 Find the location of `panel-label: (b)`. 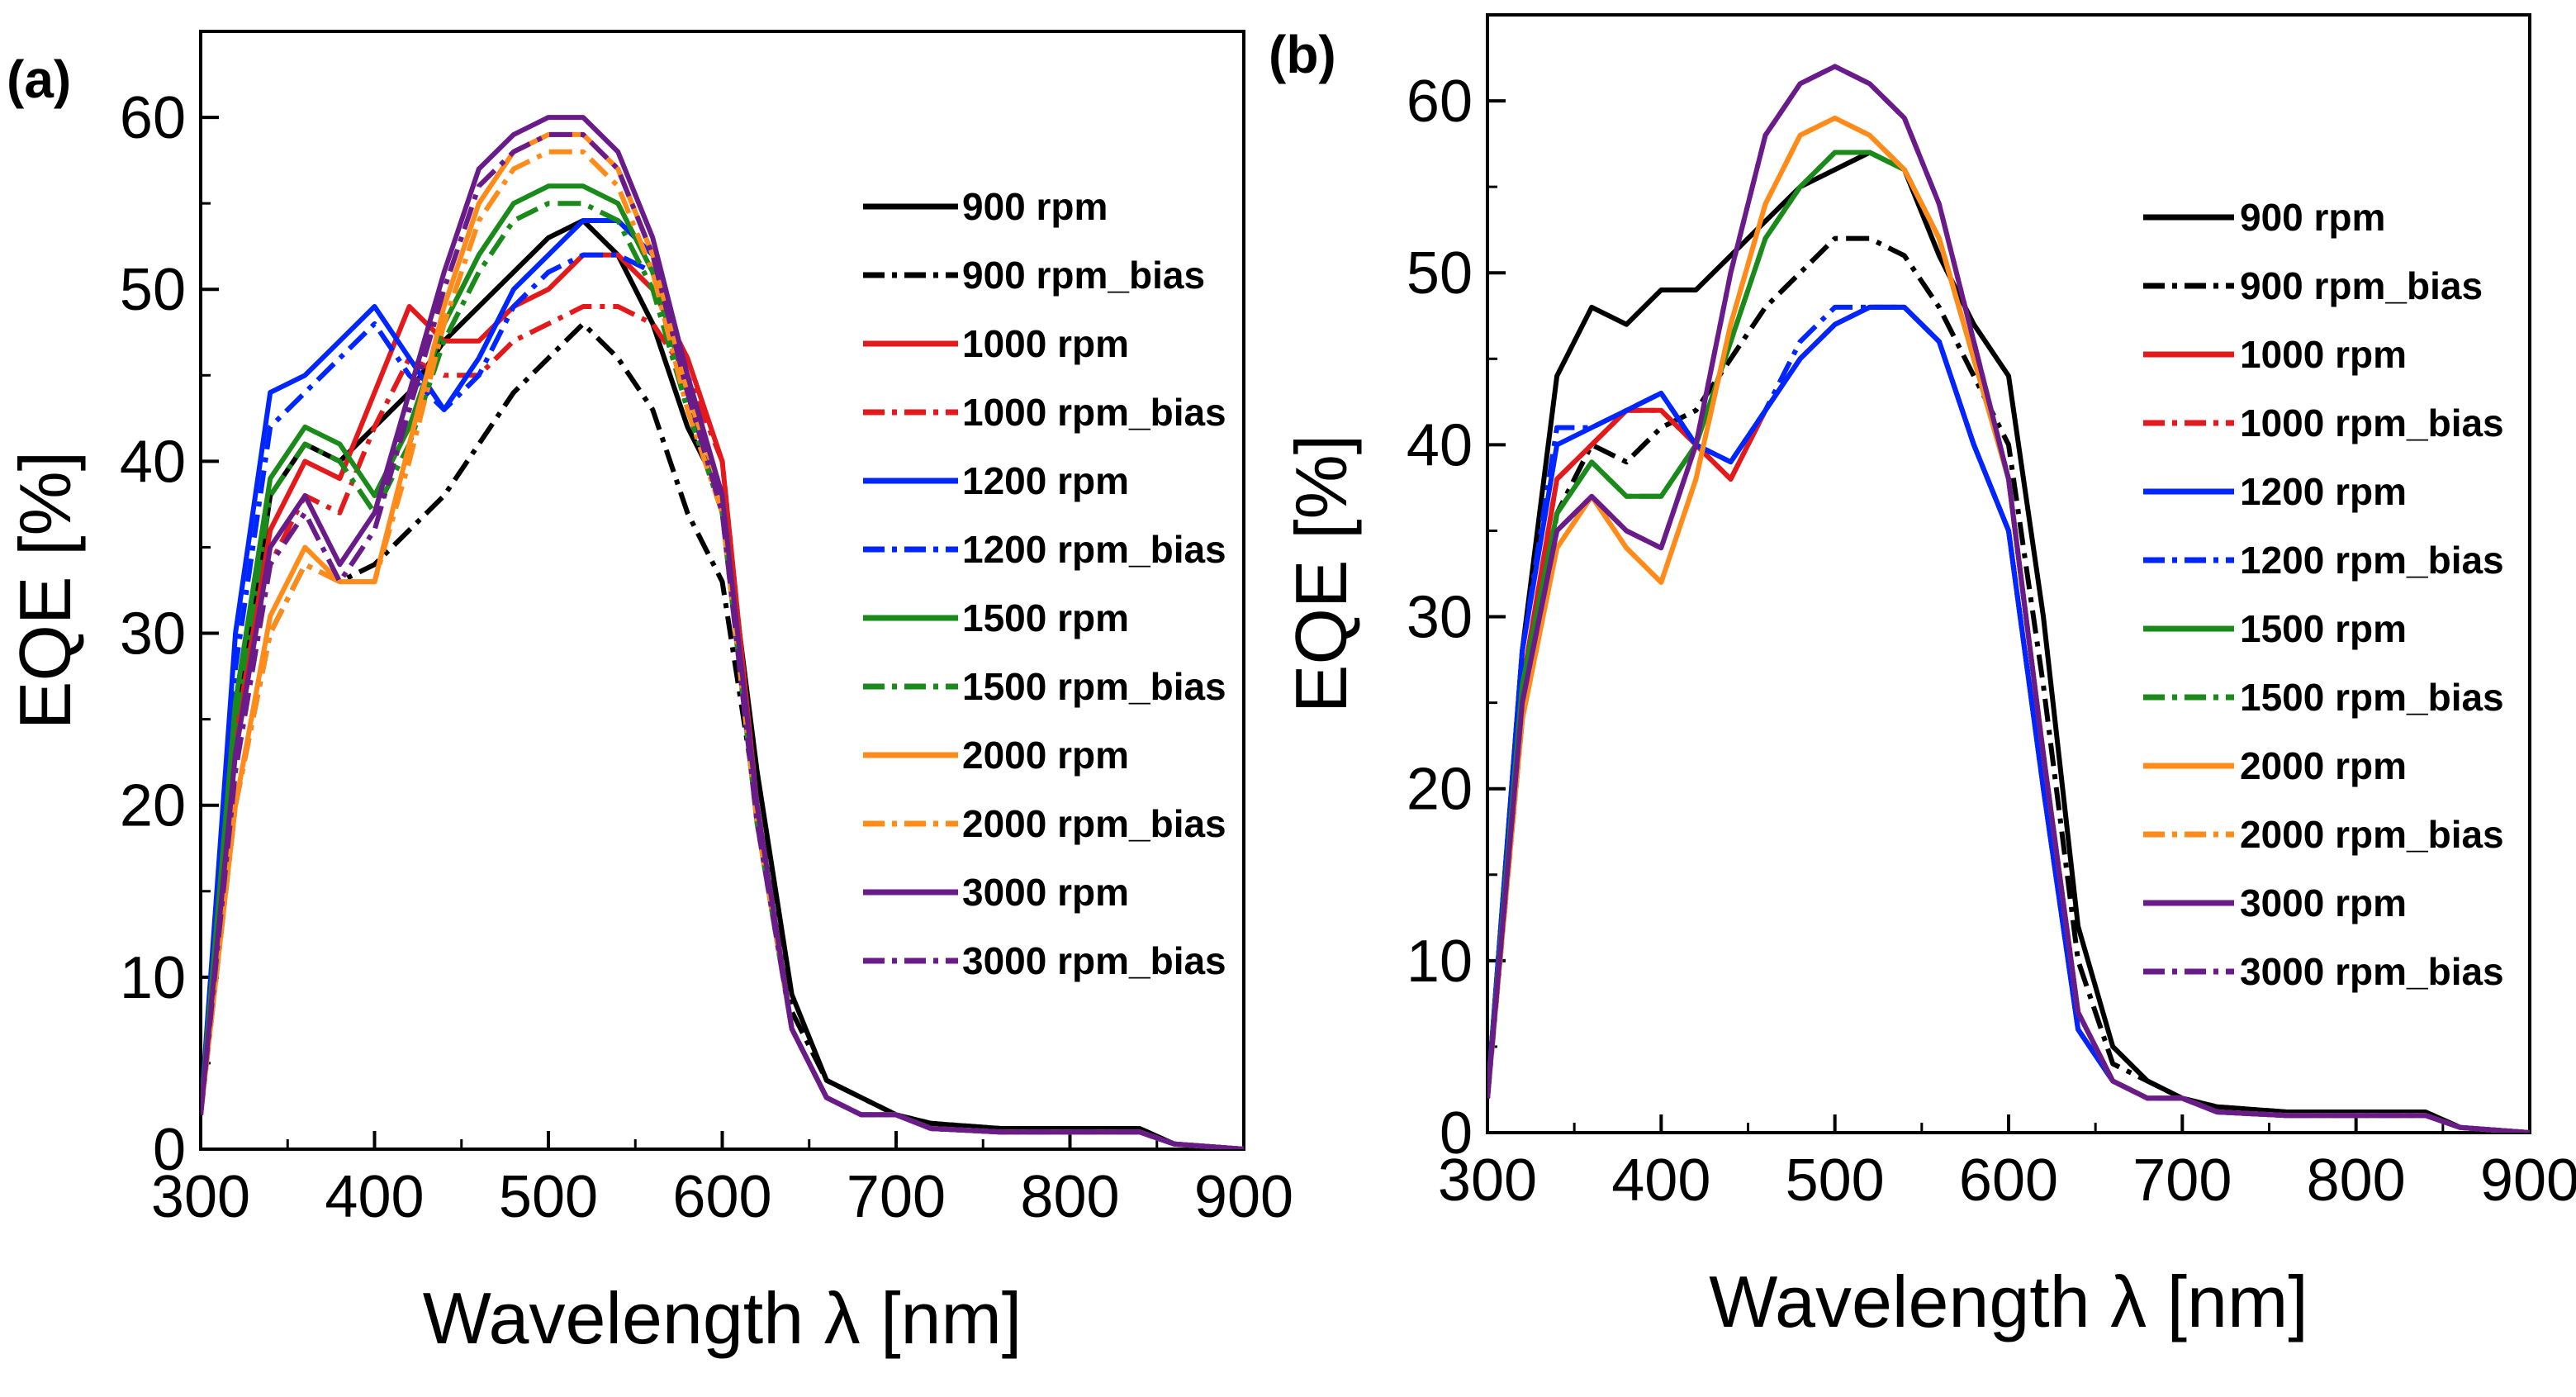

panel-label: (b) is located at coordinates (1302, 54).